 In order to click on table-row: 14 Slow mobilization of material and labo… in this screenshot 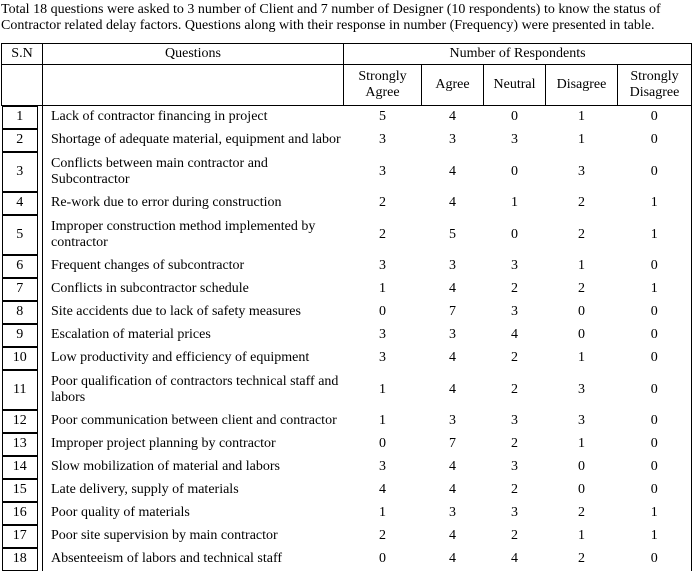, I will do `click(346, 467)`.